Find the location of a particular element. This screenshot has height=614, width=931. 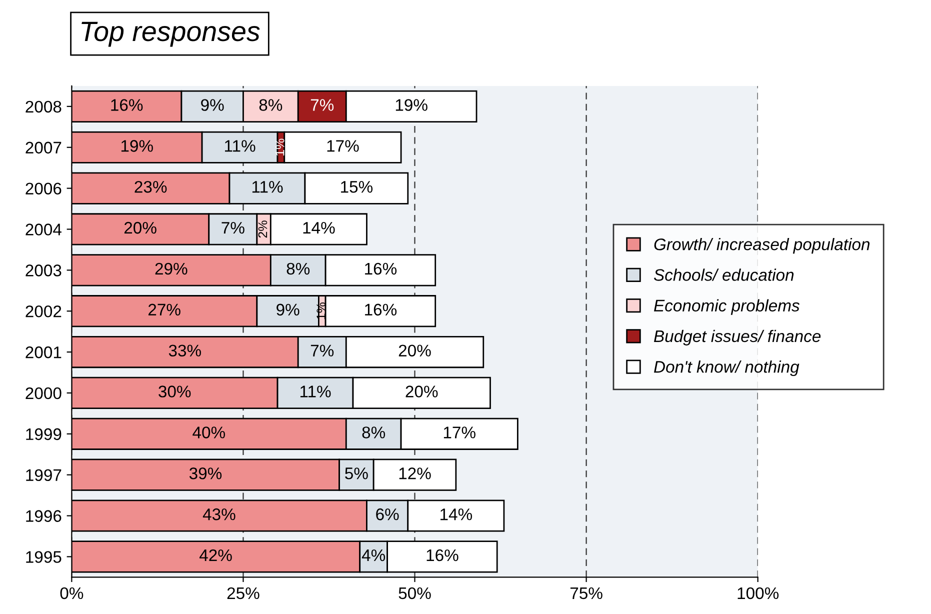

y-tick-label: 1996 is located at coordinates (44, 516).